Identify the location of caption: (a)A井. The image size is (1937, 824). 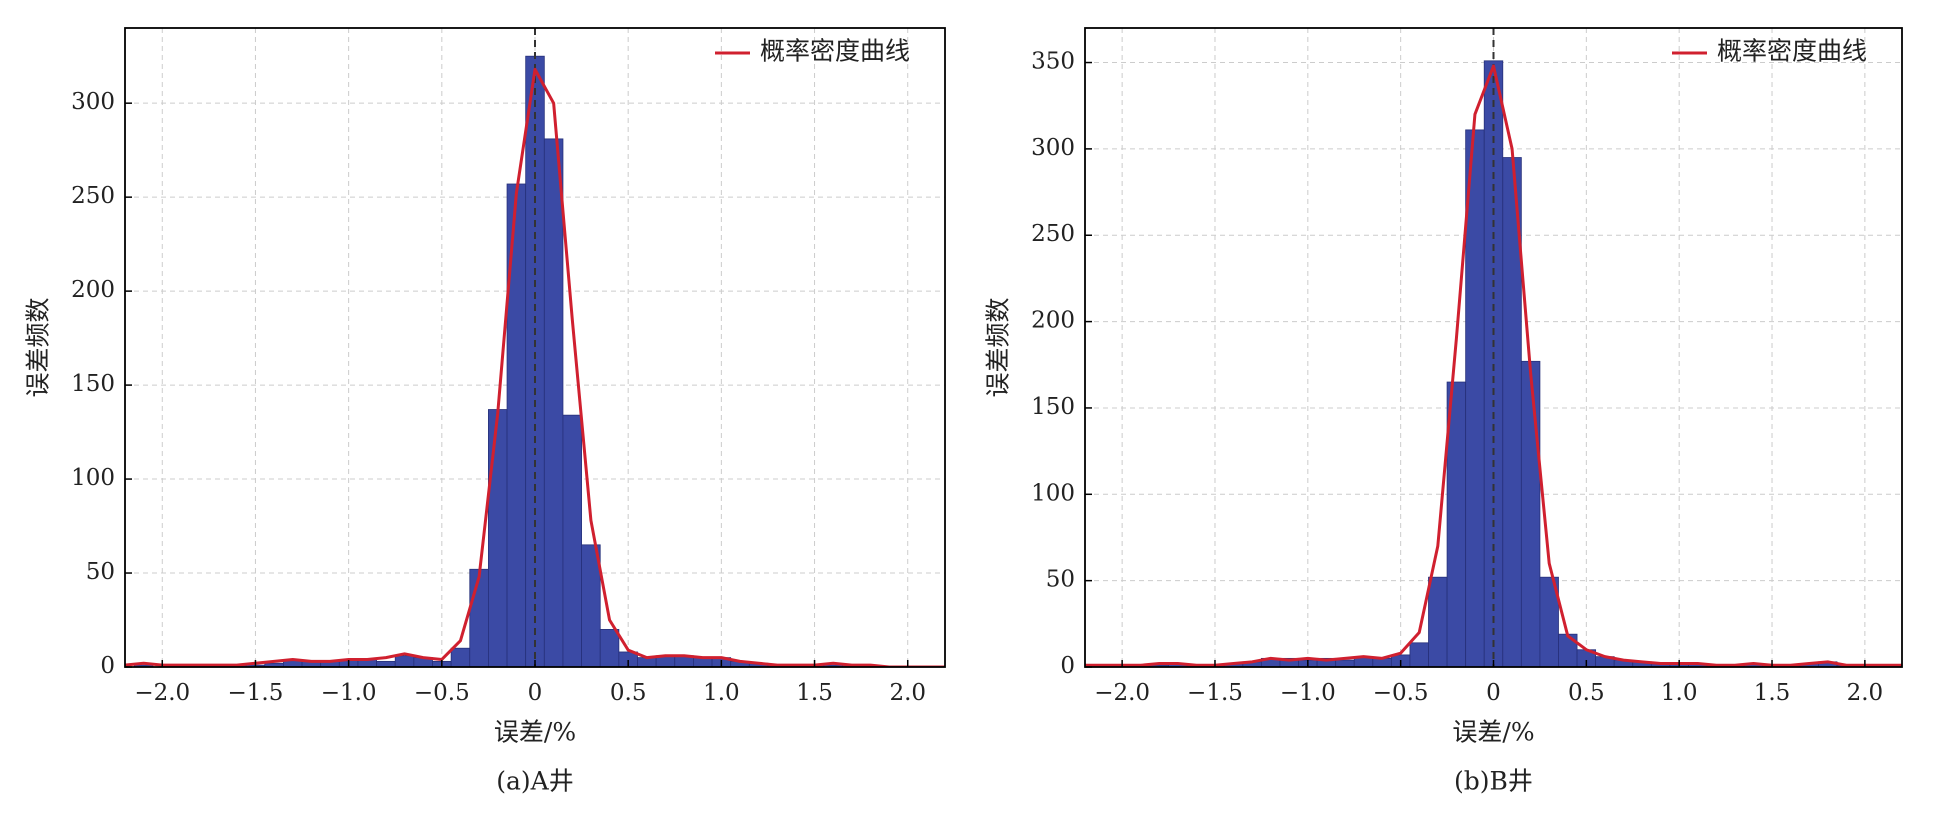
(534, 781).